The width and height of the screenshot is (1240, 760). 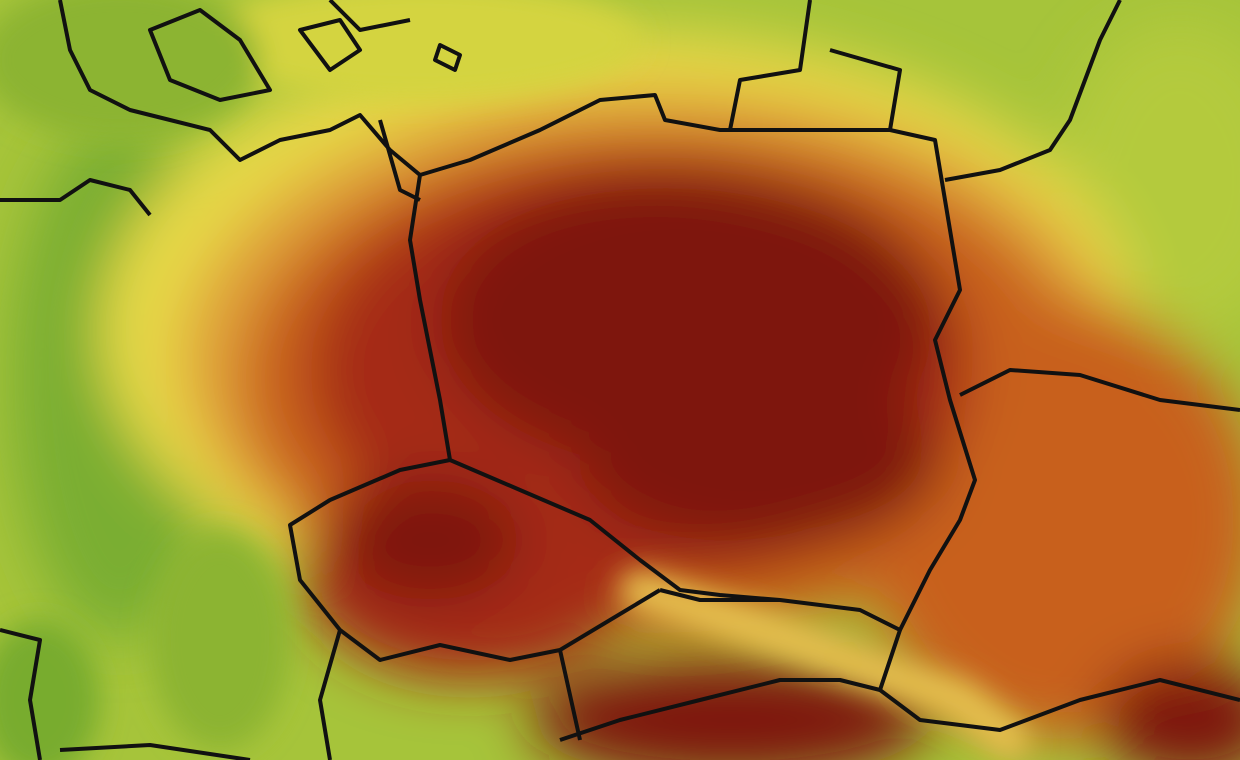 I want to click on southern-border, so click(x=200, y=694).